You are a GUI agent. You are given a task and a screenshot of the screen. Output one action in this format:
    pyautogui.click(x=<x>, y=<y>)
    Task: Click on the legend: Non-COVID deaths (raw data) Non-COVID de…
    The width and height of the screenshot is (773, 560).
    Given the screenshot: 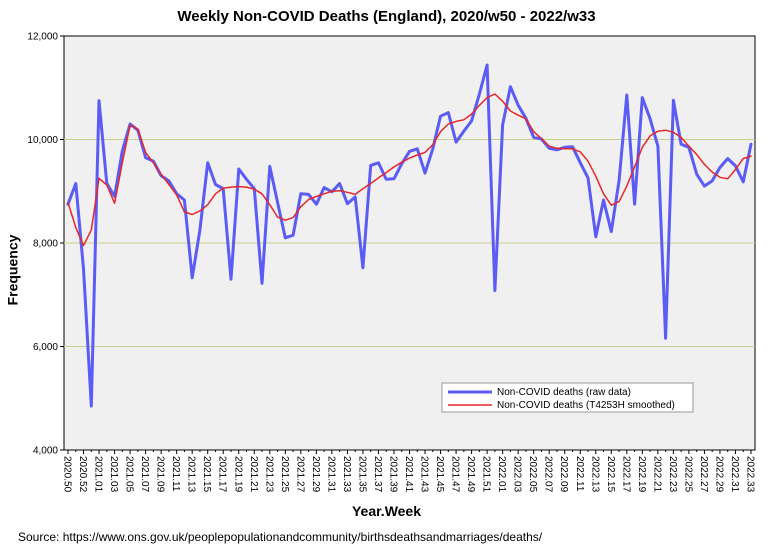 What is the action you would take?
    pyautogui.click(x=567, y=397)
    